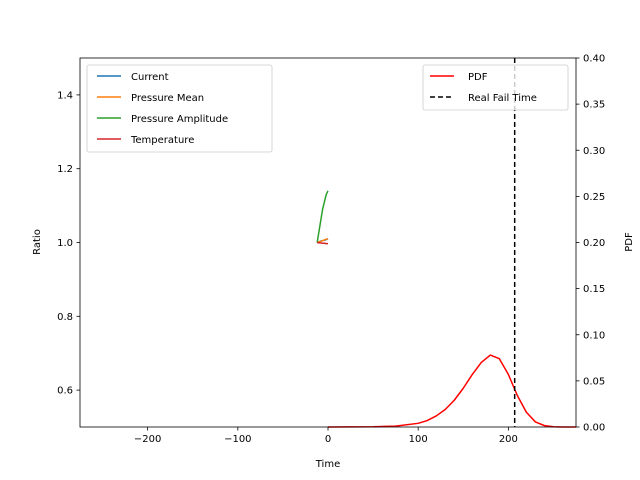 This screenshot has height=480, width=640. Describe the element at coordinates (478, 77) in the screenshot. I see `legend-pdf-label: PDF` at that location.